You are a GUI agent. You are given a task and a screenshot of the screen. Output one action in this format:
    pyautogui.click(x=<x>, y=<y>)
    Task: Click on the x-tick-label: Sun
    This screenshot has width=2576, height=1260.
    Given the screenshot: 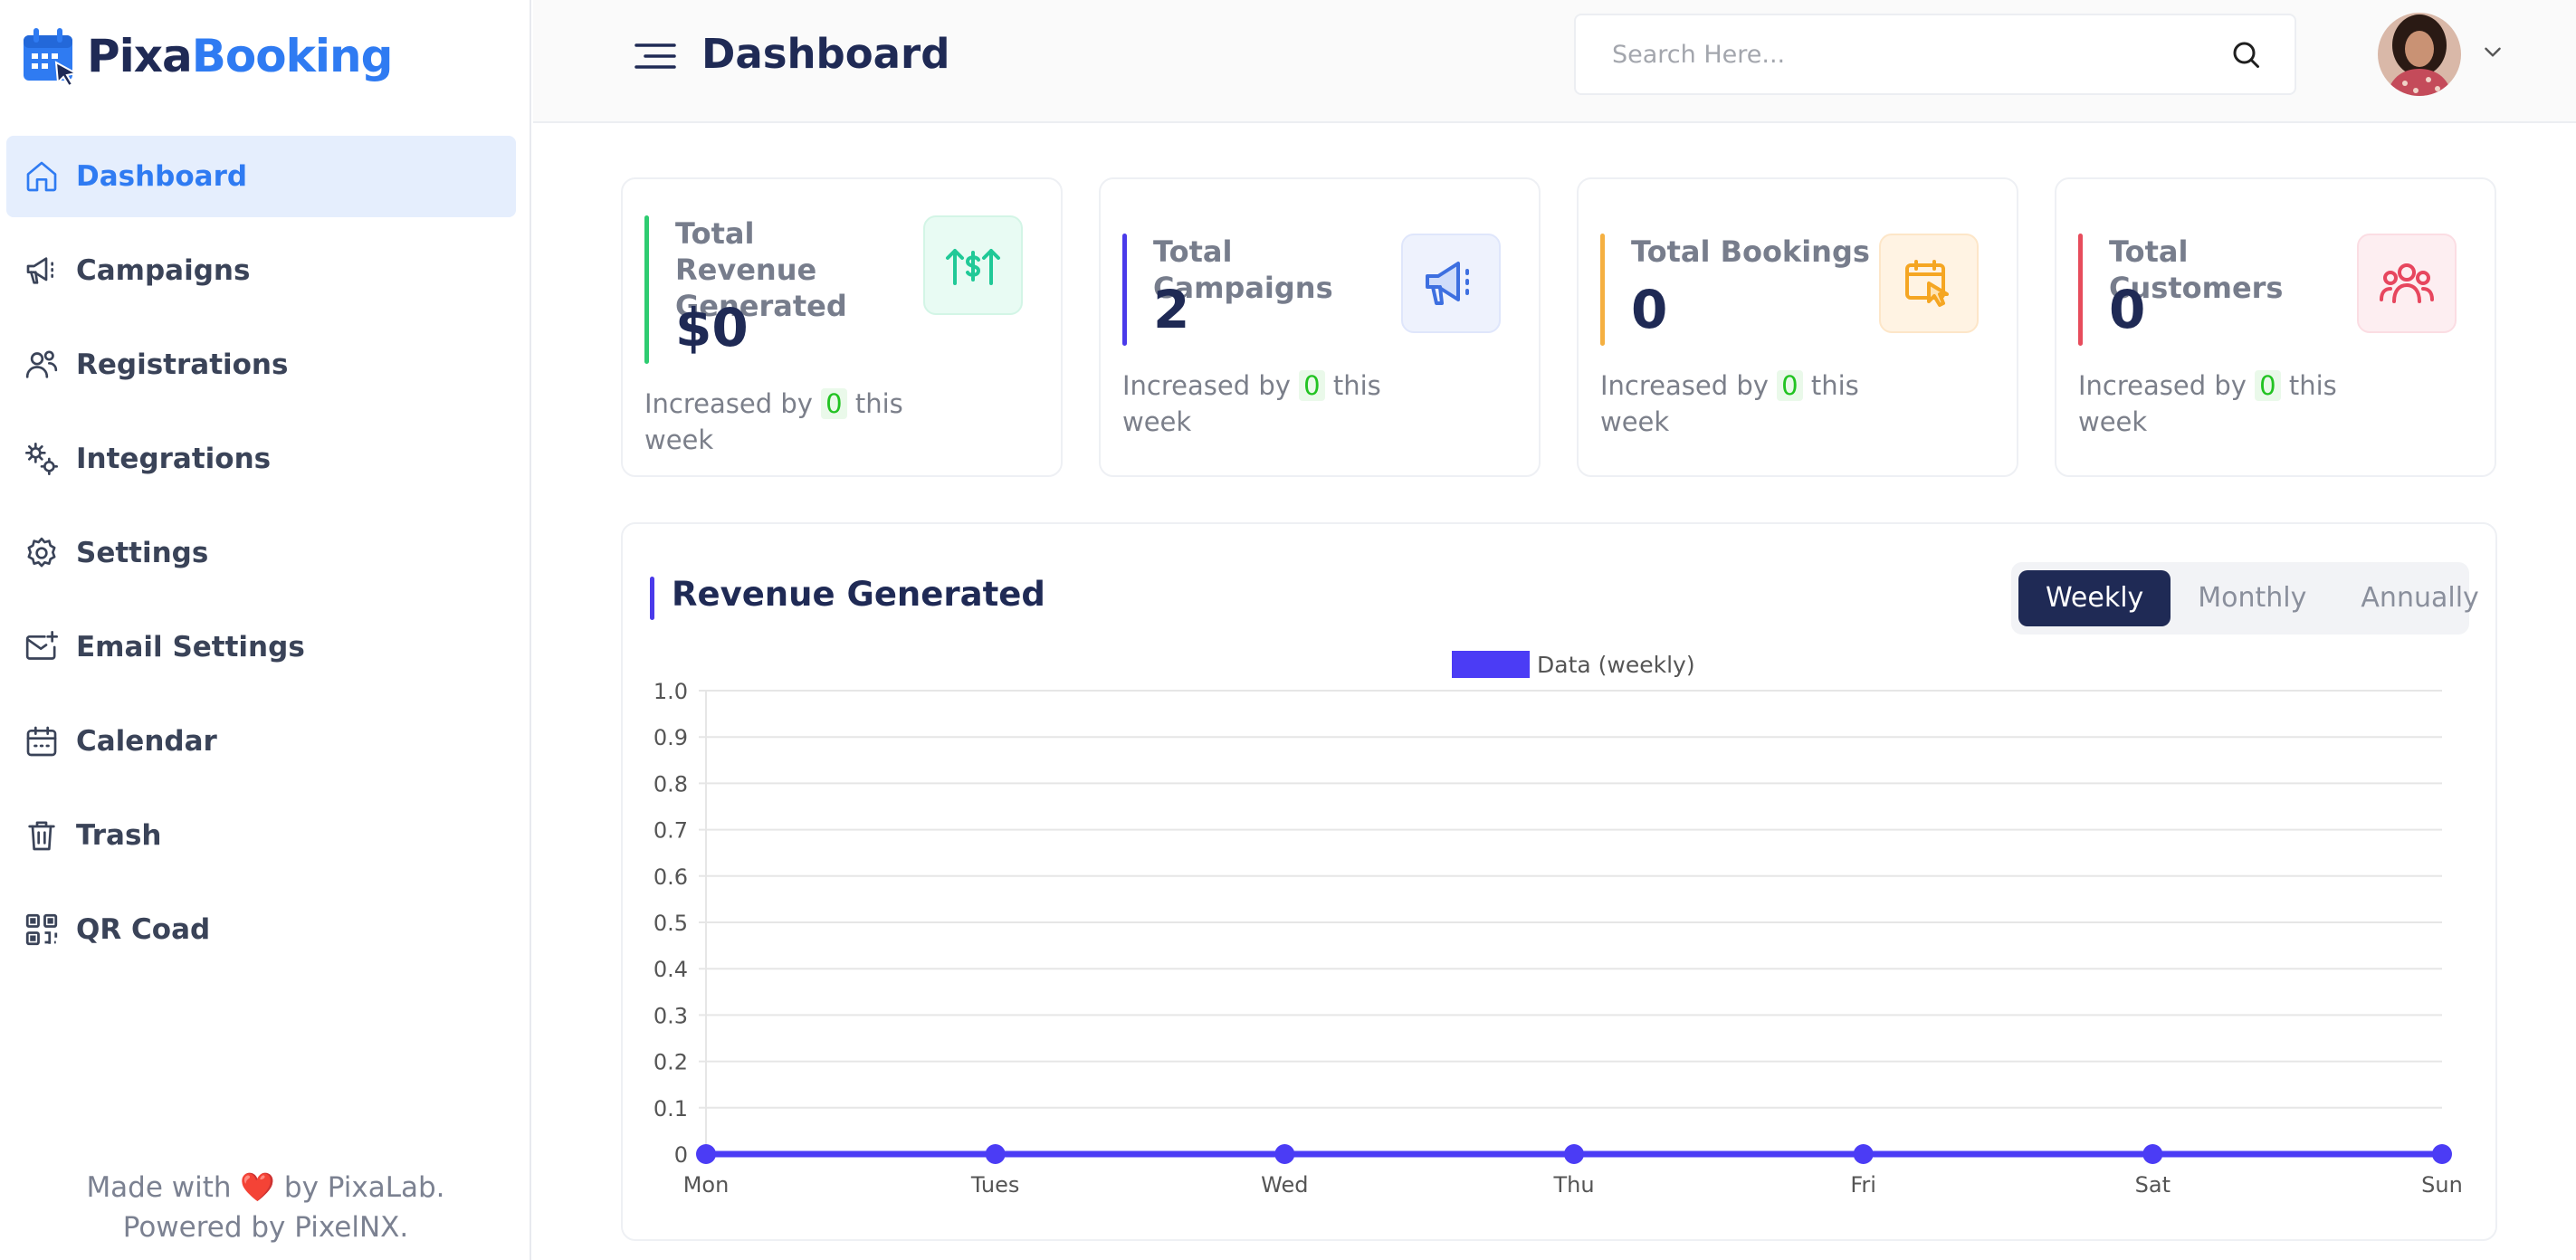 What is the action you would take?
    pyautogui.click(x=2442, y=1185)
    